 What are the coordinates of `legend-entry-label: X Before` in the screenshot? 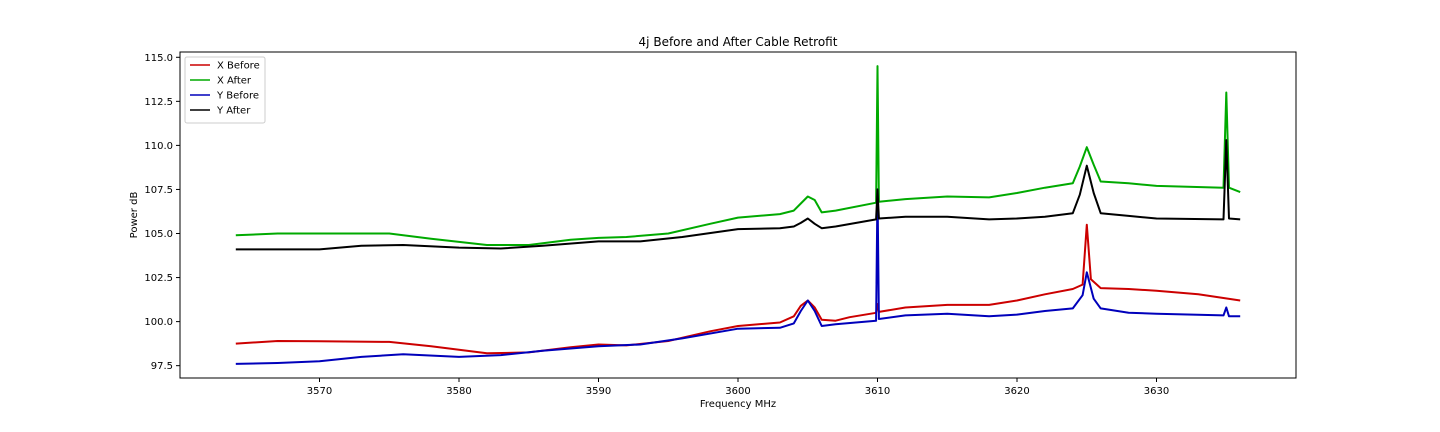 It's located at (238, 66).